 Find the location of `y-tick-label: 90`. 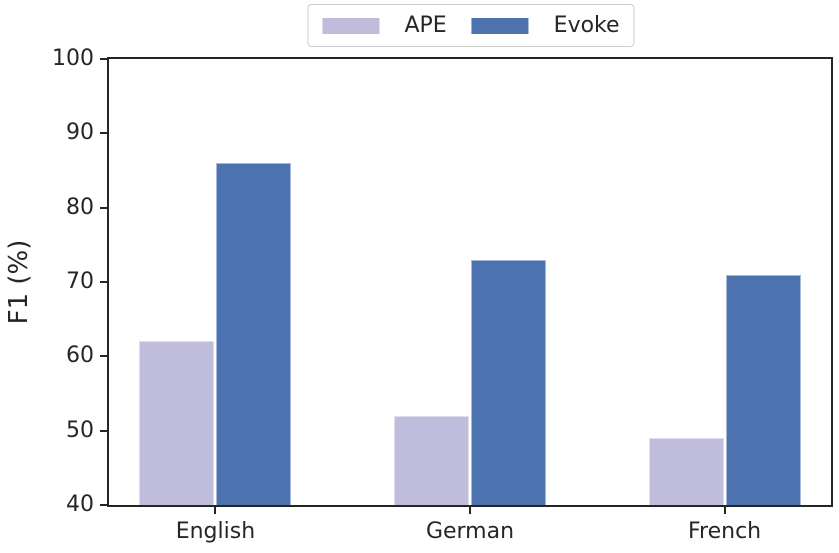

y-tick-label: 90 is located at coordinates (80, 133).